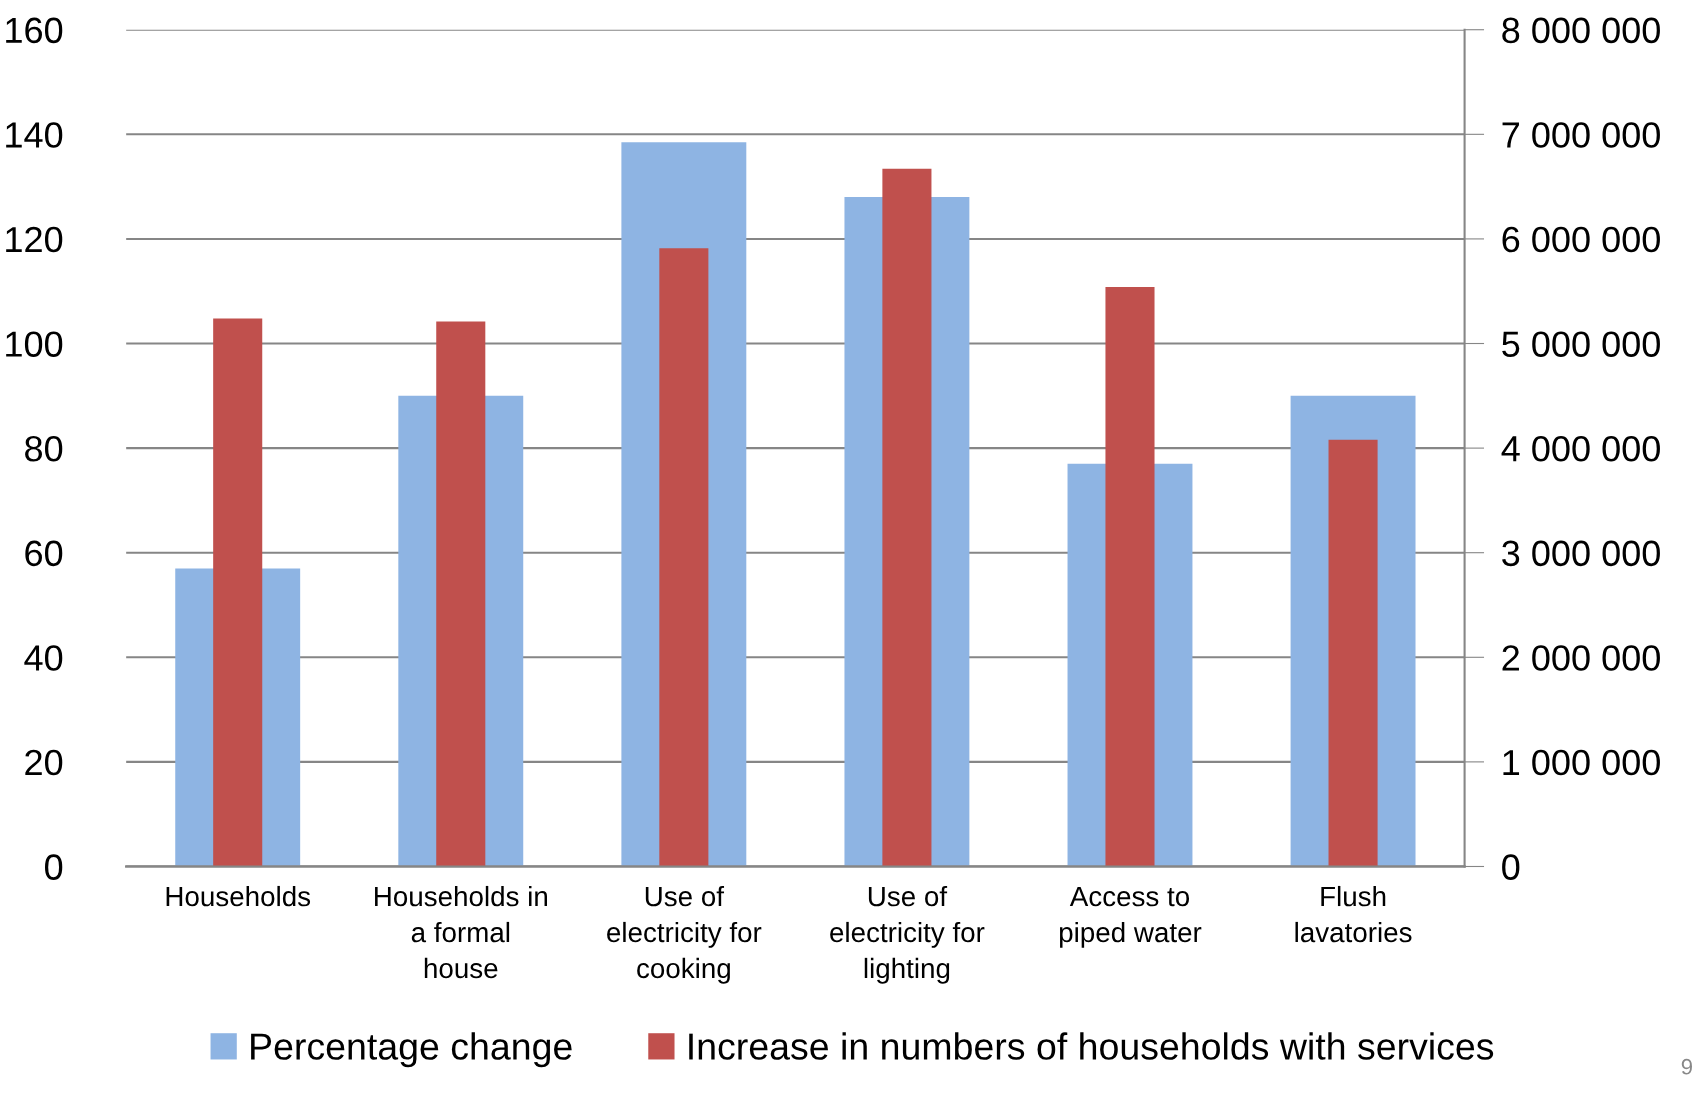  What do you see at coordinates (1581, 762) in the screenshot?
I see `y2-tick-label: 1 000 000` at bounding box center [1581, 762].